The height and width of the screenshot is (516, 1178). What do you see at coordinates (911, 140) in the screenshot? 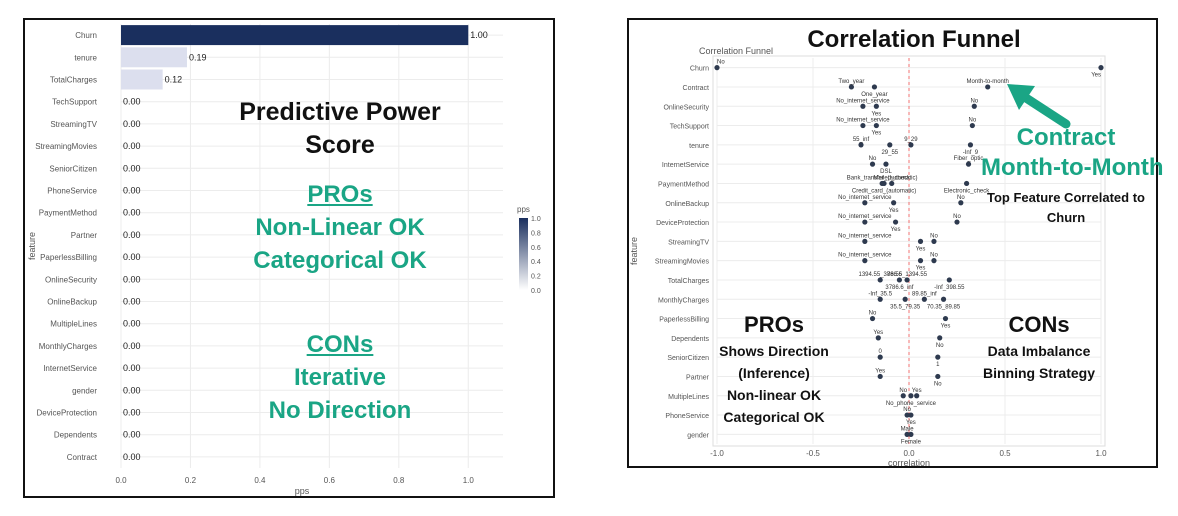
I see `point-label-tenure-9-29: 9_29` at bounding box center [911, 140].